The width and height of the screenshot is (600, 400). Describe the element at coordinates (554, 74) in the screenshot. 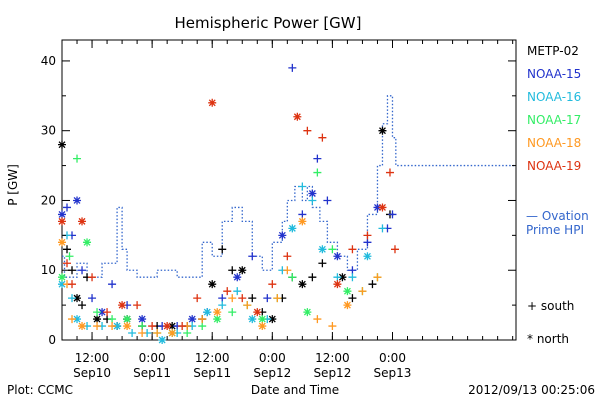

I see `legend-item: NOAA-15` at that location.